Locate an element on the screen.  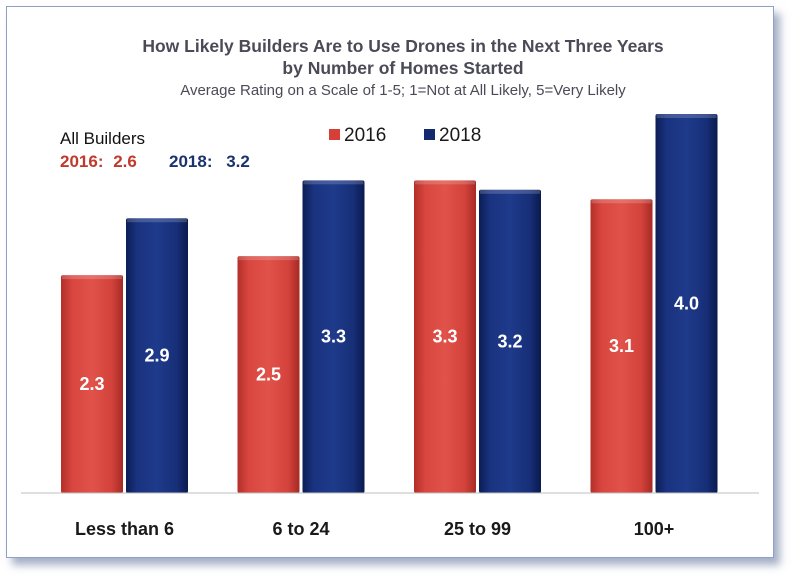
chart-title-line2: by Number of Homes Started is located at coordinates (402, 68).